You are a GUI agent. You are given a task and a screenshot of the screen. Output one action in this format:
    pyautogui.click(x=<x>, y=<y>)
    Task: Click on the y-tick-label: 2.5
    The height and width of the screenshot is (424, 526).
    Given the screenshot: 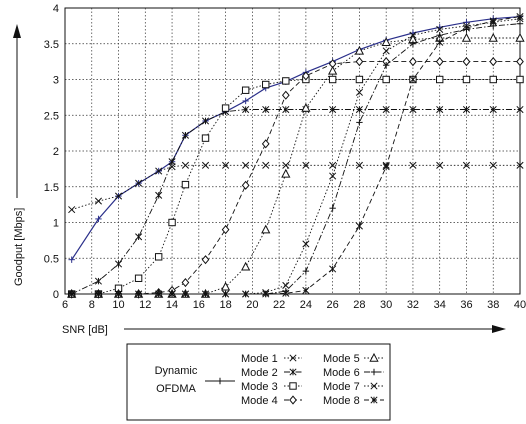 What is the action you would take?
    pyautogui.click(x=51, y=116)
    